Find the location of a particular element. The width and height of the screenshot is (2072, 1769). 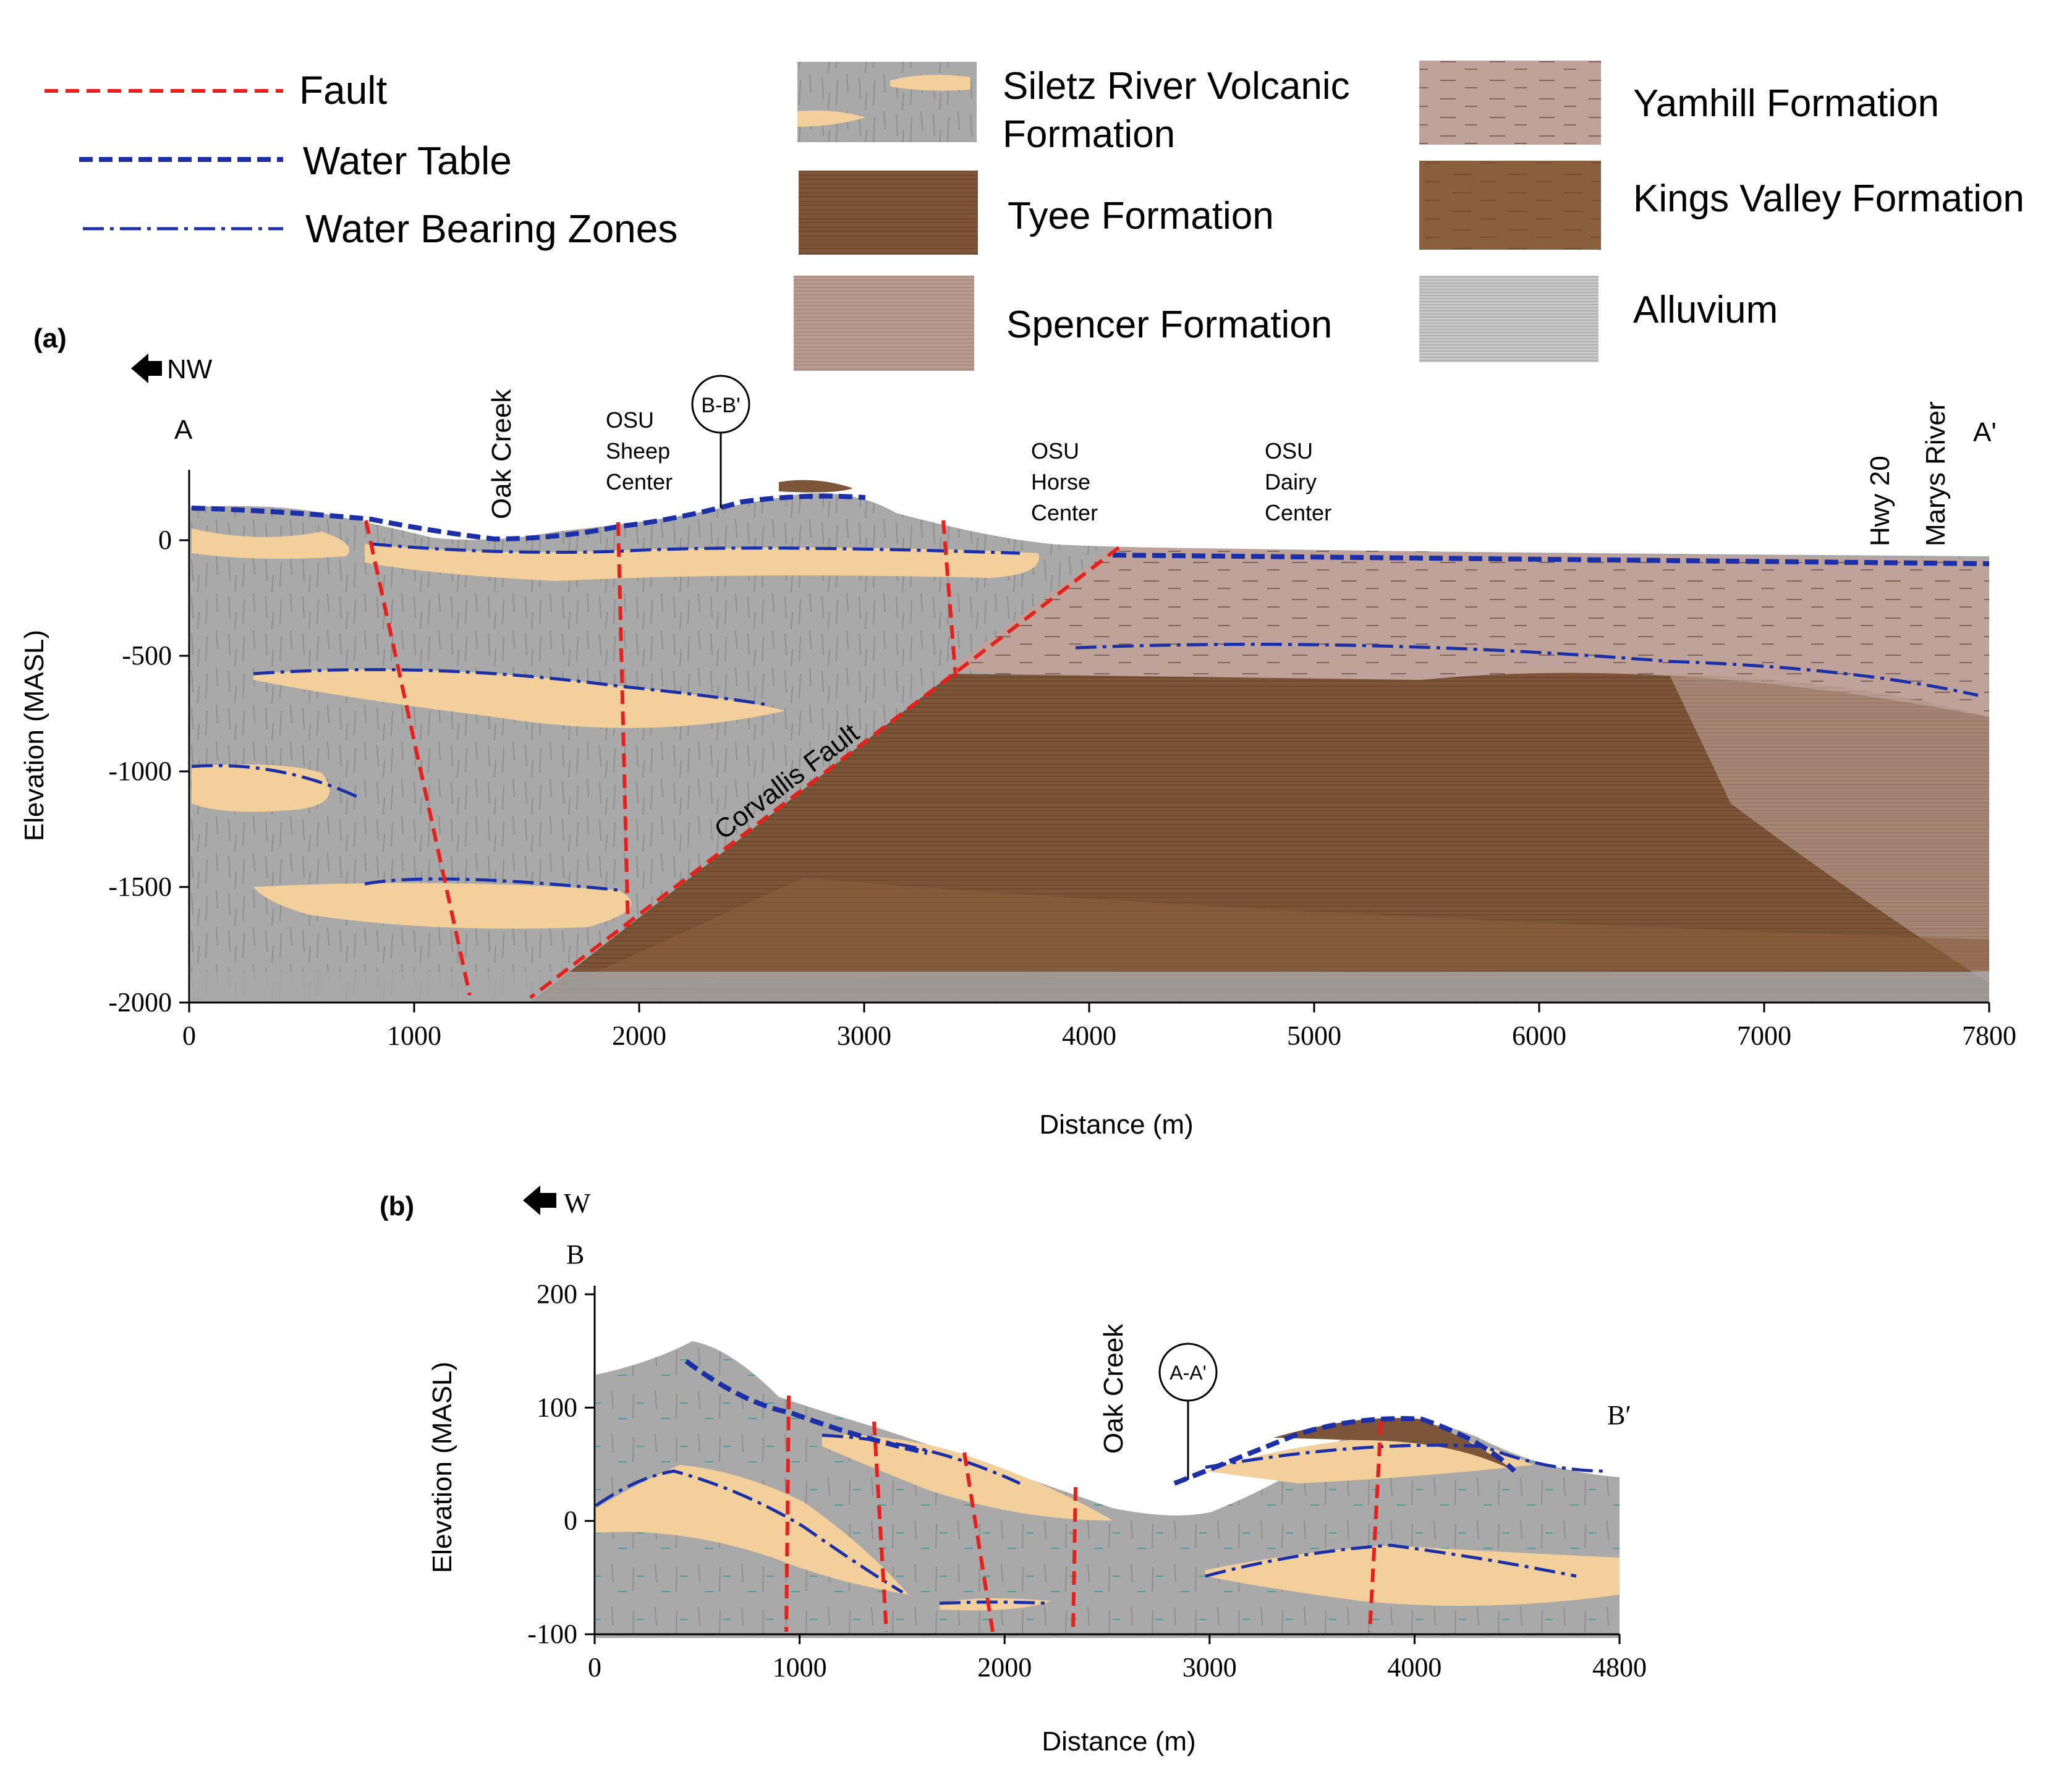

sand-lens-a5 is located at coordinates (442, 906).